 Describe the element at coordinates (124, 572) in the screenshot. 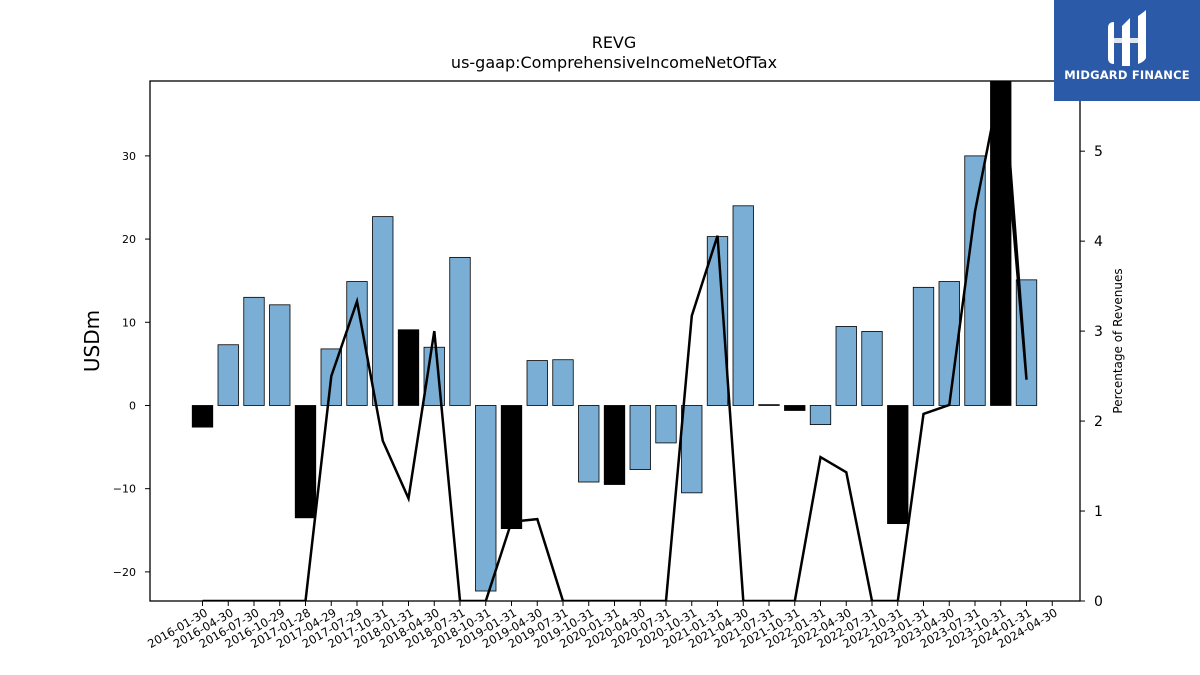

I see `y-tick-label: −20` at that location.